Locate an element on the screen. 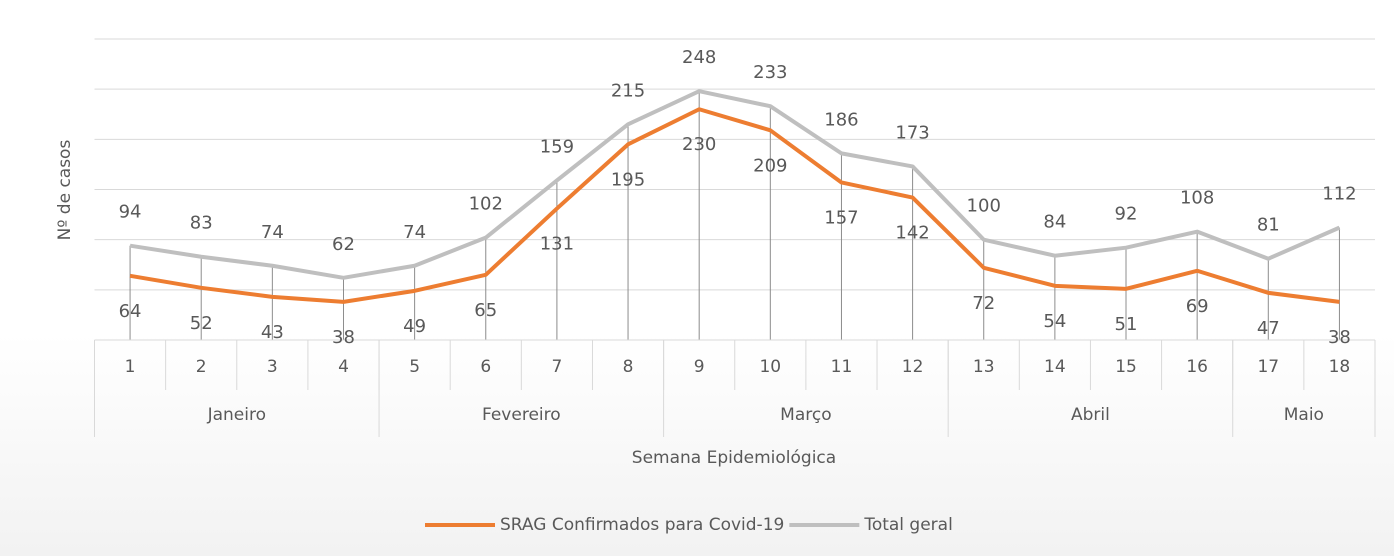  x-tick-label: 9 is located at coordinates (699, 367).